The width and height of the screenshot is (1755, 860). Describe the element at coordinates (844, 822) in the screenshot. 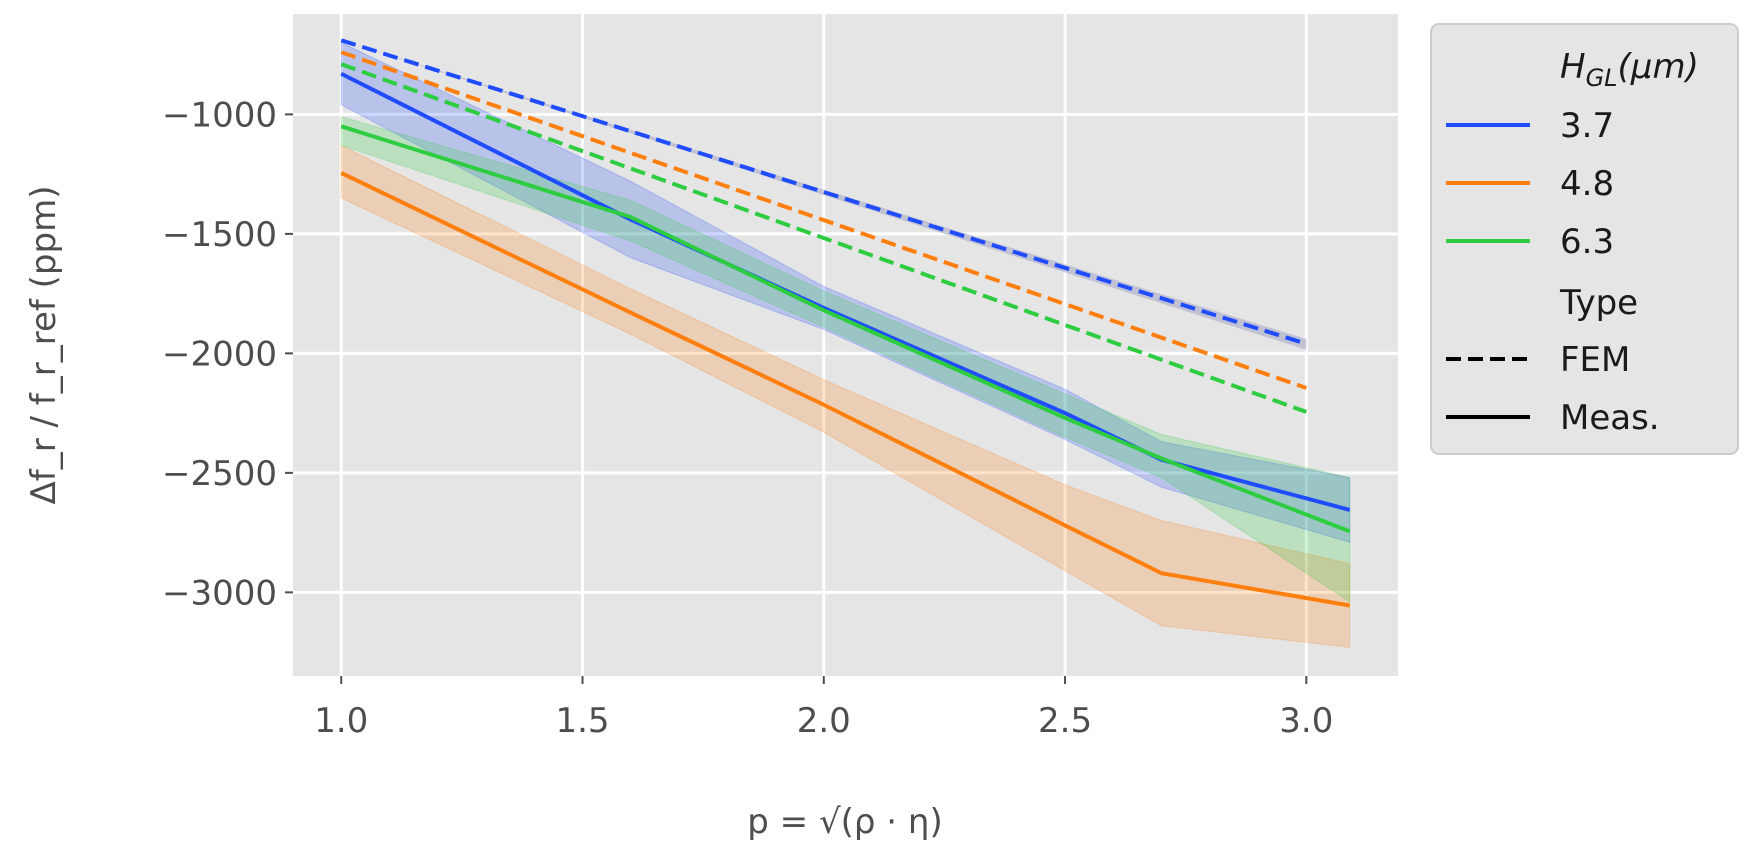

I see `x-axis-label: p = √(ρ · η)` at that location.